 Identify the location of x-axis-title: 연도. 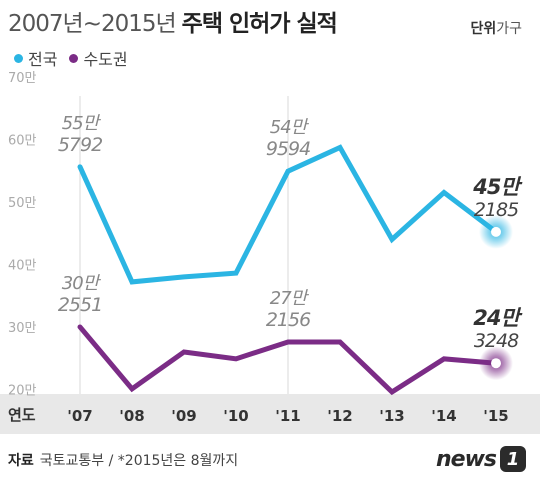
(22, 415).